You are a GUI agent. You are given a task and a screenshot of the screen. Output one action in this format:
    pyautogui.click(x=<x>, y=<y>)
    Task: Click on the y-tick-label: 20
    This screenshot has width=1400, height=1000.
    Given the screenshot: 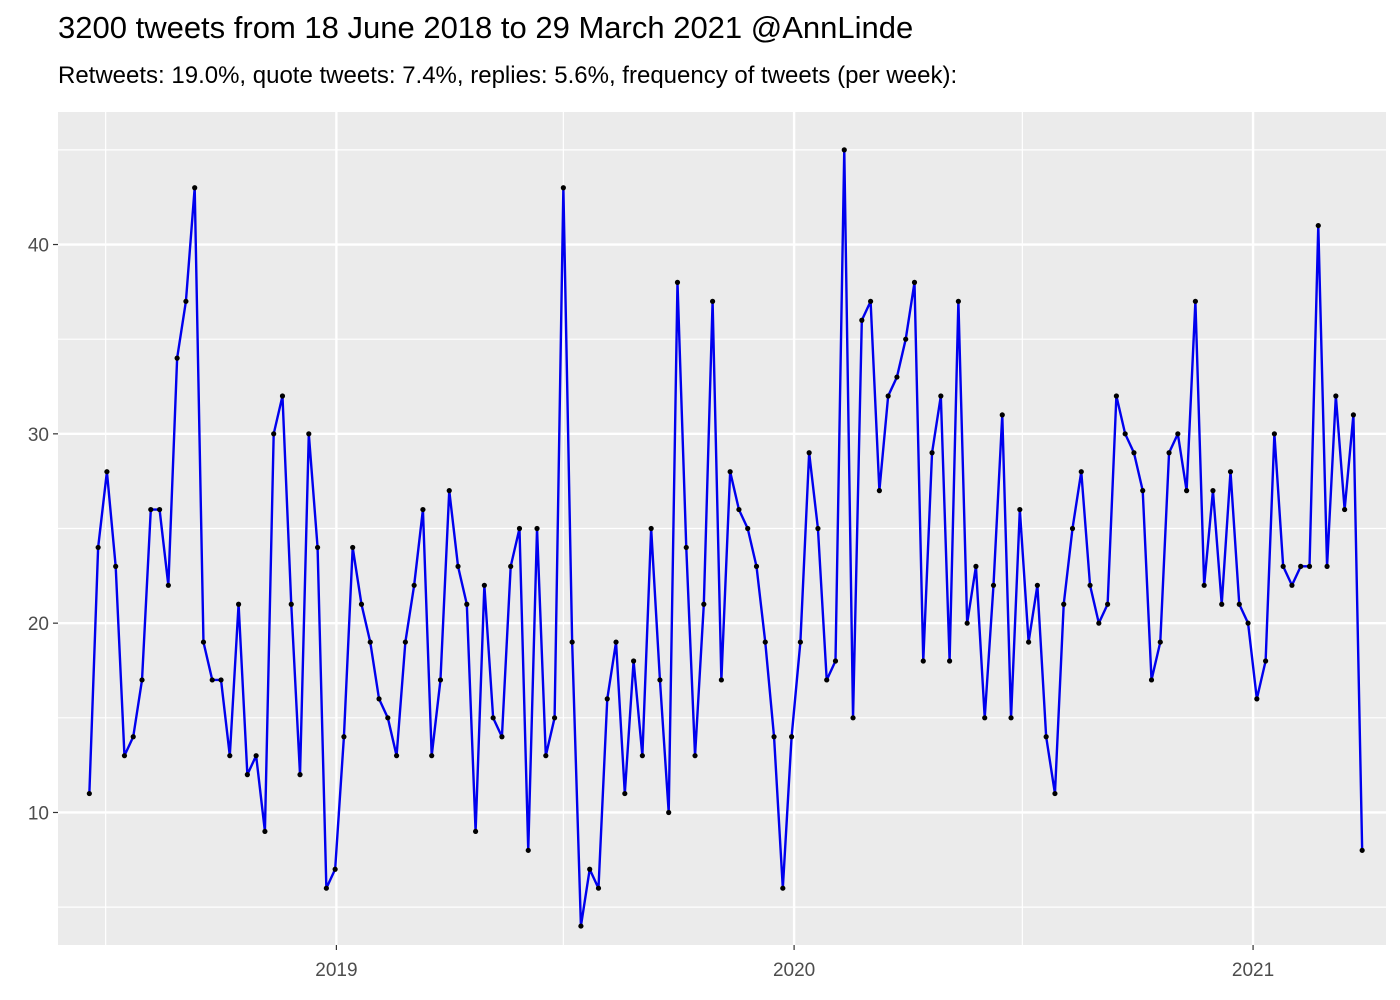 What is the action you would take?
    pyautogui.click(x=38, y=624)
    